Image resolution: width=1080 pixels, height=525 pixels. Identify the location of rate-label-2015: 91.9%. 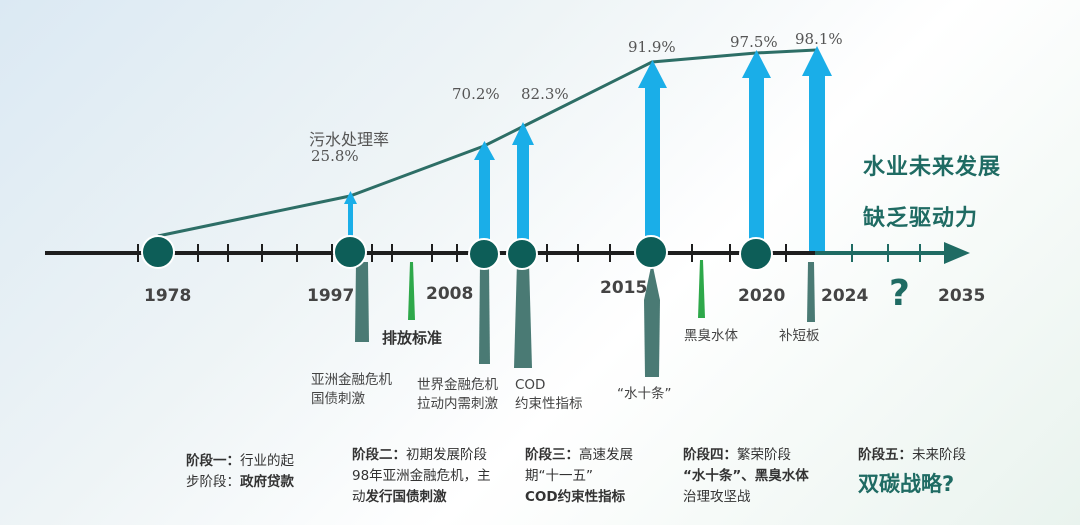
(652, 47).